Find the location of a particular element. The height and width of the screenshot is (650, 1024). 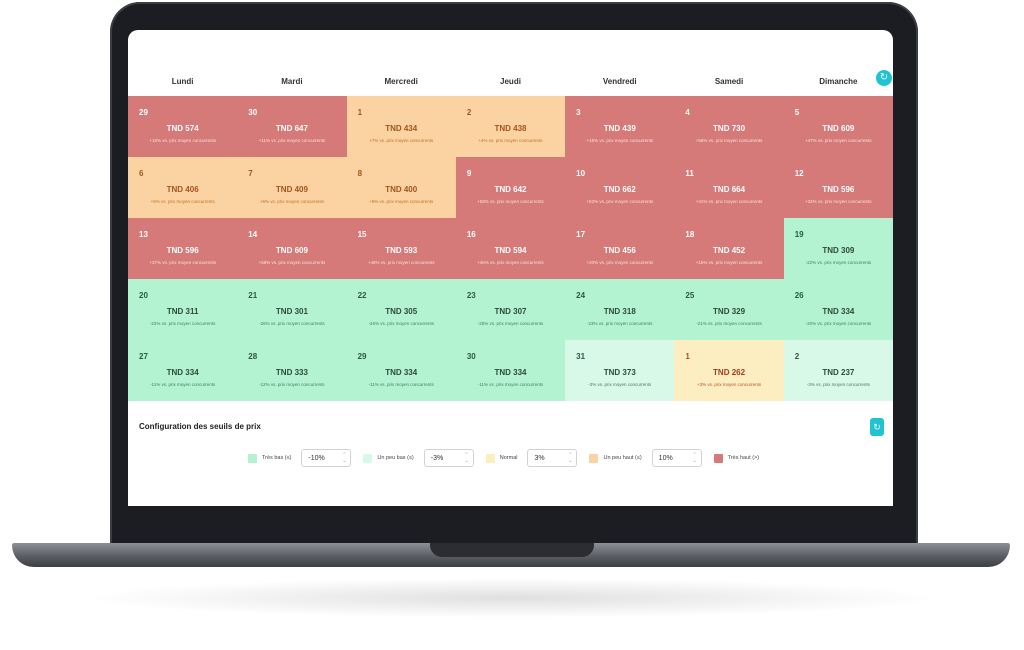

calendar-day-cell: 3 TND 439 +15% vs. prix moyen concurrents is located at coordinates (620, 126).